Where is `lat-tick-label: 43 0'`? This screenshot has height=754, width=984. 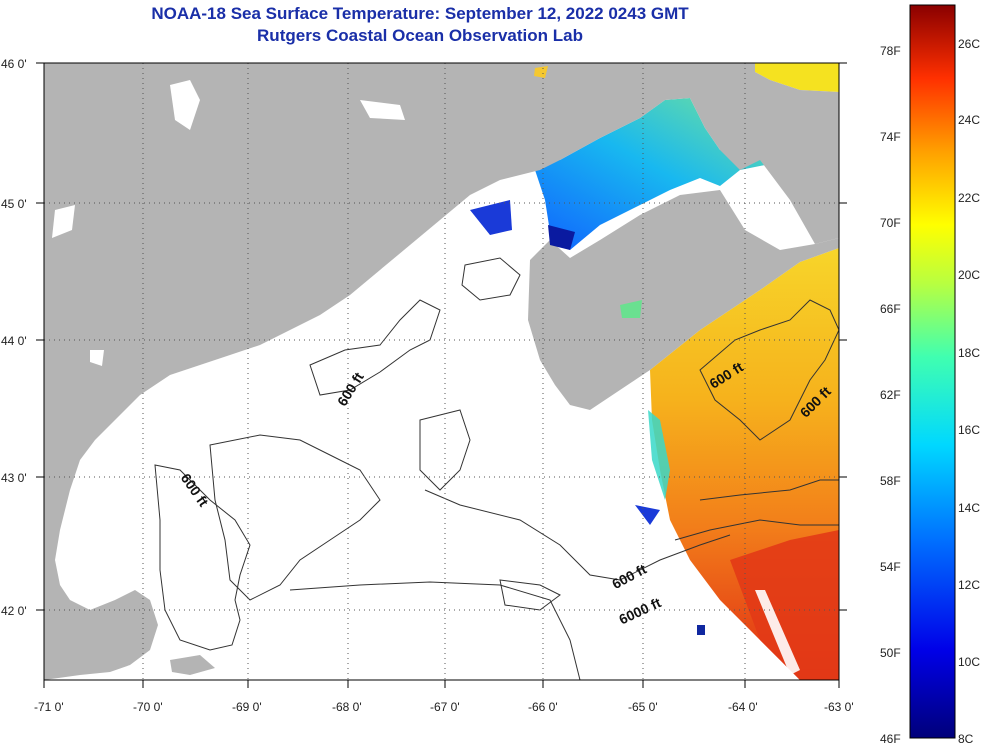 lat-tick-label: 43 0' is located at coordinates (14, 478).